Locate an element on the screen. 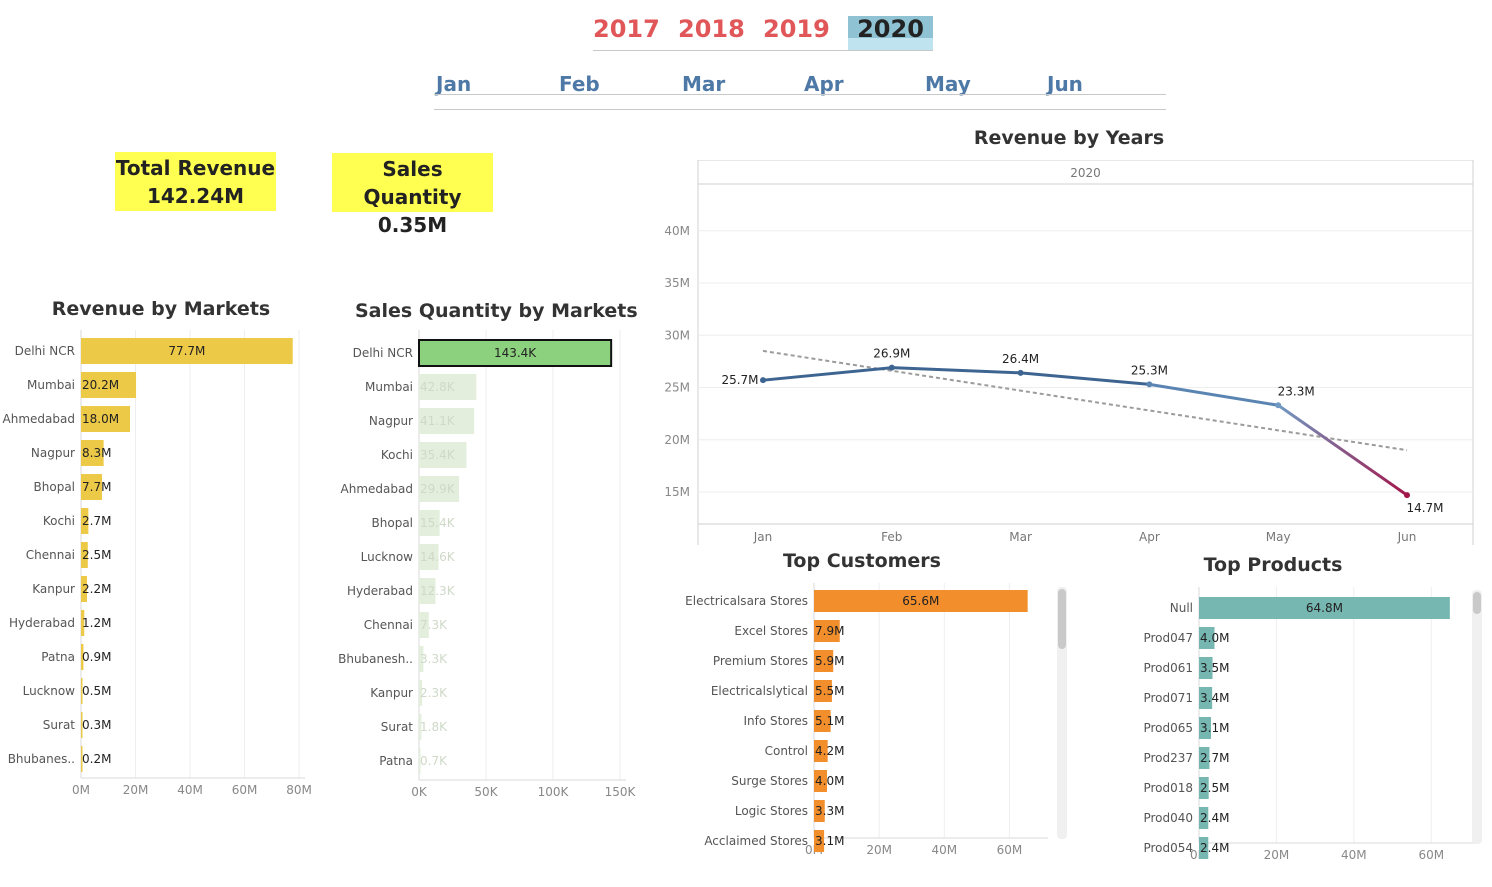 This screenshot has width=1492, height=887. sales-quantity-by-markets-bar-mumbai is located at coordinates (448, 387).